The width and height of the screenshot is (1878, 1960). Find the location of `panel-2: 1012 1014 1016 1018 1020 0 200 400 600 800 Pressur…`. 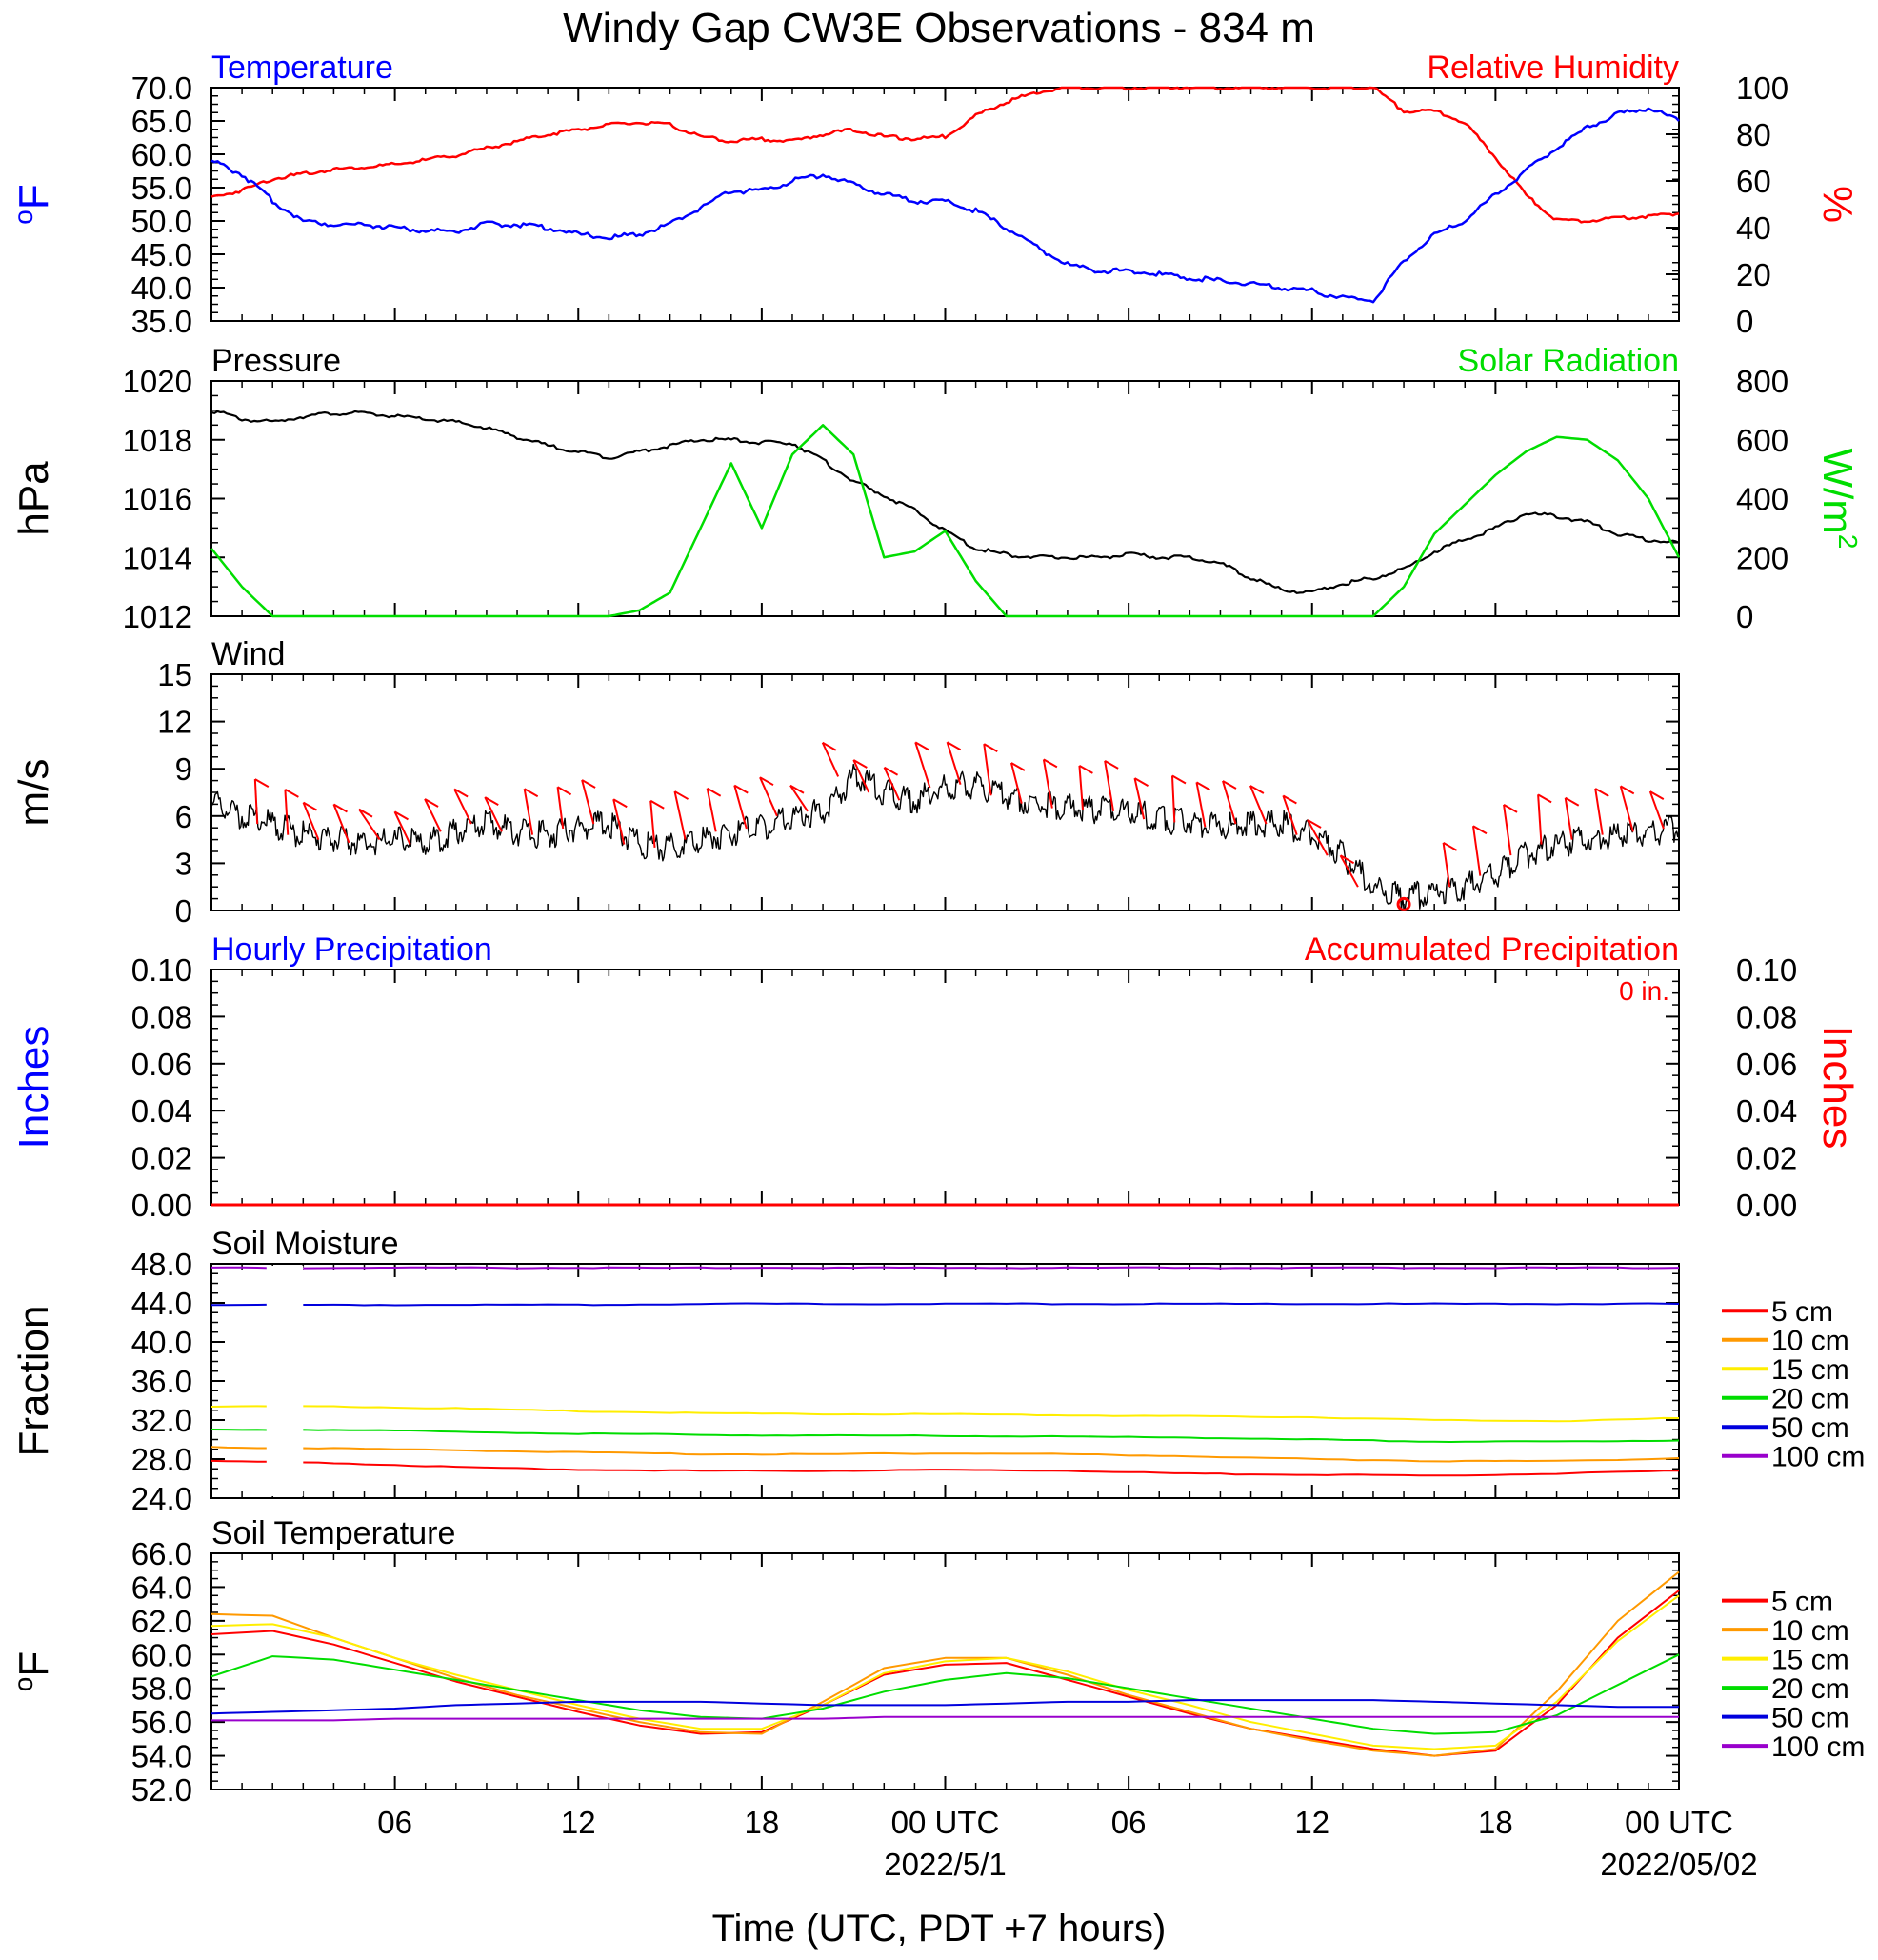

panel-2: 1012 1014 1016 1018 1020 0 200 400 600 800 Pressur… is located at coordinates (936, 489).